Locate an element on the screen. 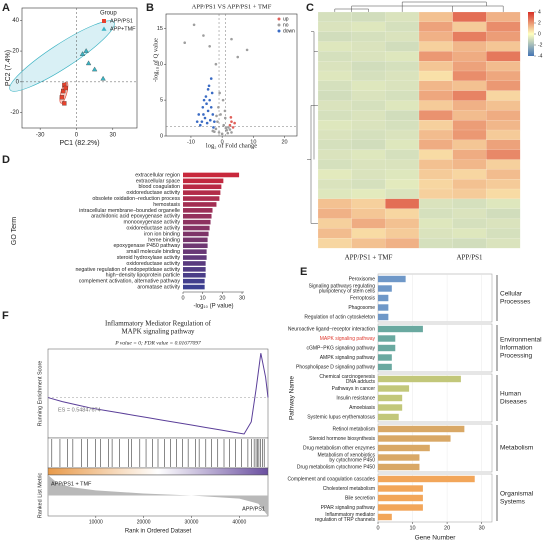 Image resolution: width=550 pixels, height=548 pixels. x-tick-label: 40000 is located at coordinates (239, 522).